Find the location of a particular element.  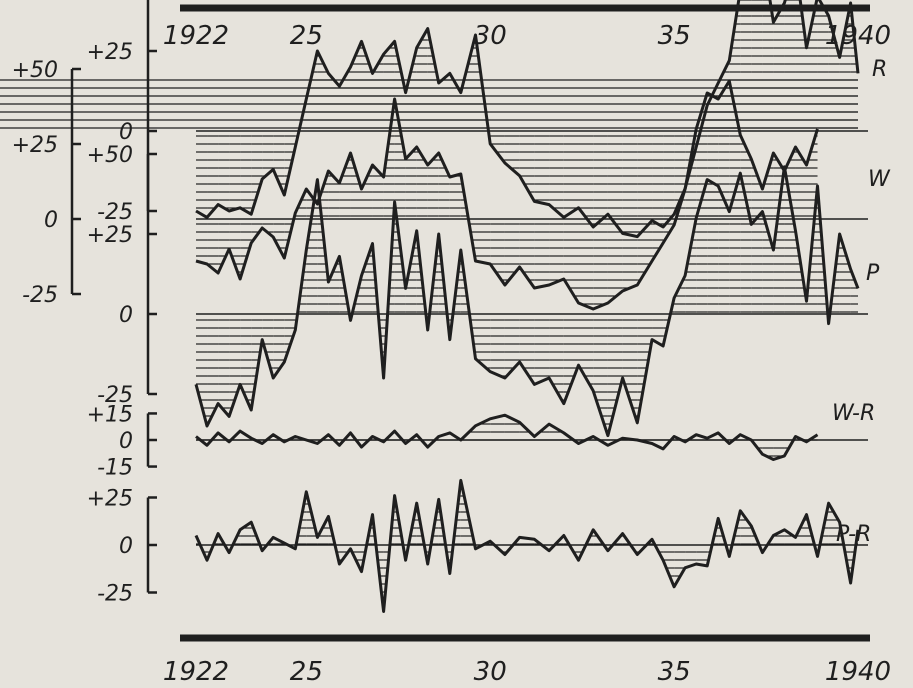

top-time-axis-tick-label: 35 is located at coordinates (674, 36).